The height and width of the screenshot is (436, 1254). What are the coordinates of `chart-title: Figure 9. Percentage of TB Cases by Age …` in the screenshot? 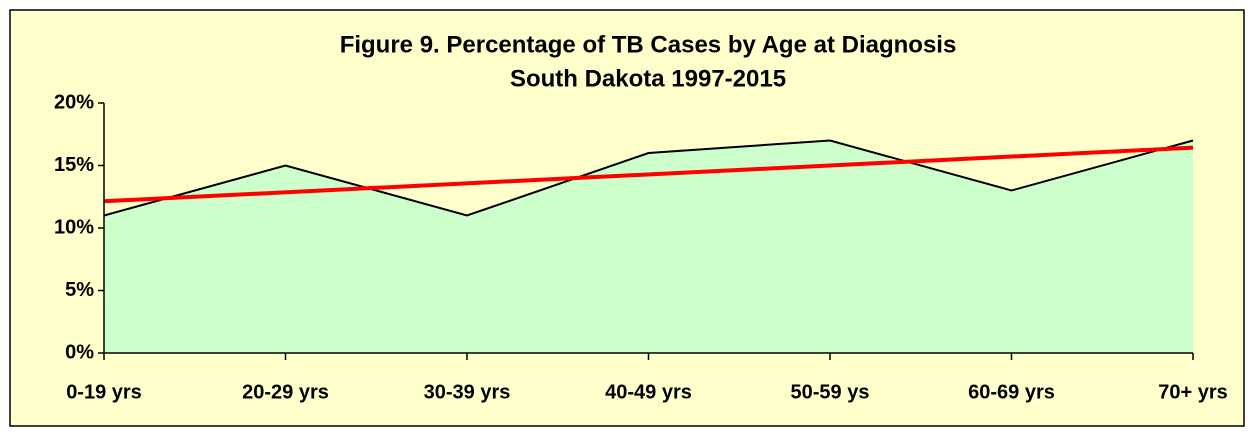 It's located at (648, 44).